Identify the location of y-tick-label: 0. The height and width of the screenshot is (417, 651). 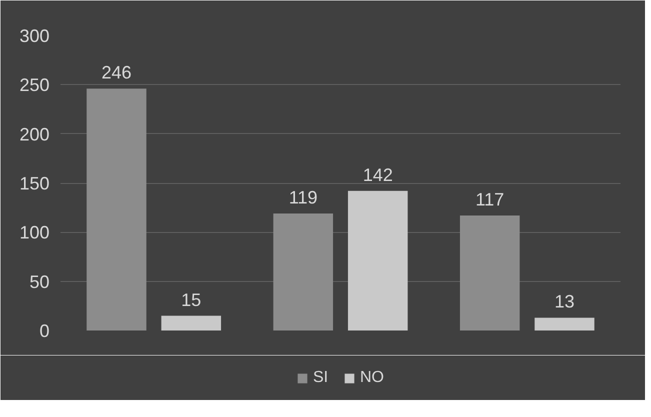
(44, 331).